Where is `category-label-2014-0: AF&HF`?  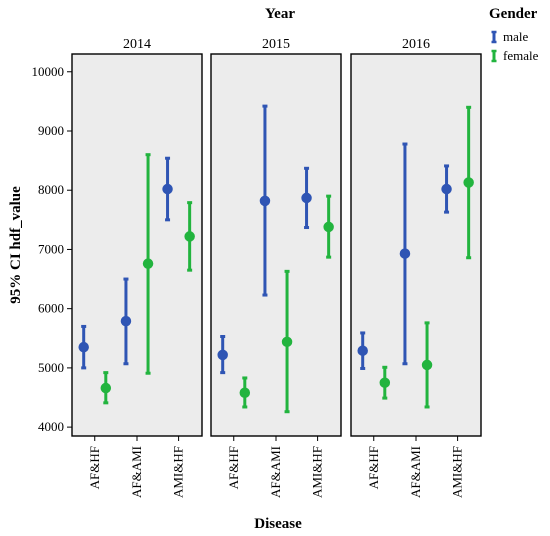
category-label-2014-0: AF&HF is located at coordinates (94, 467).